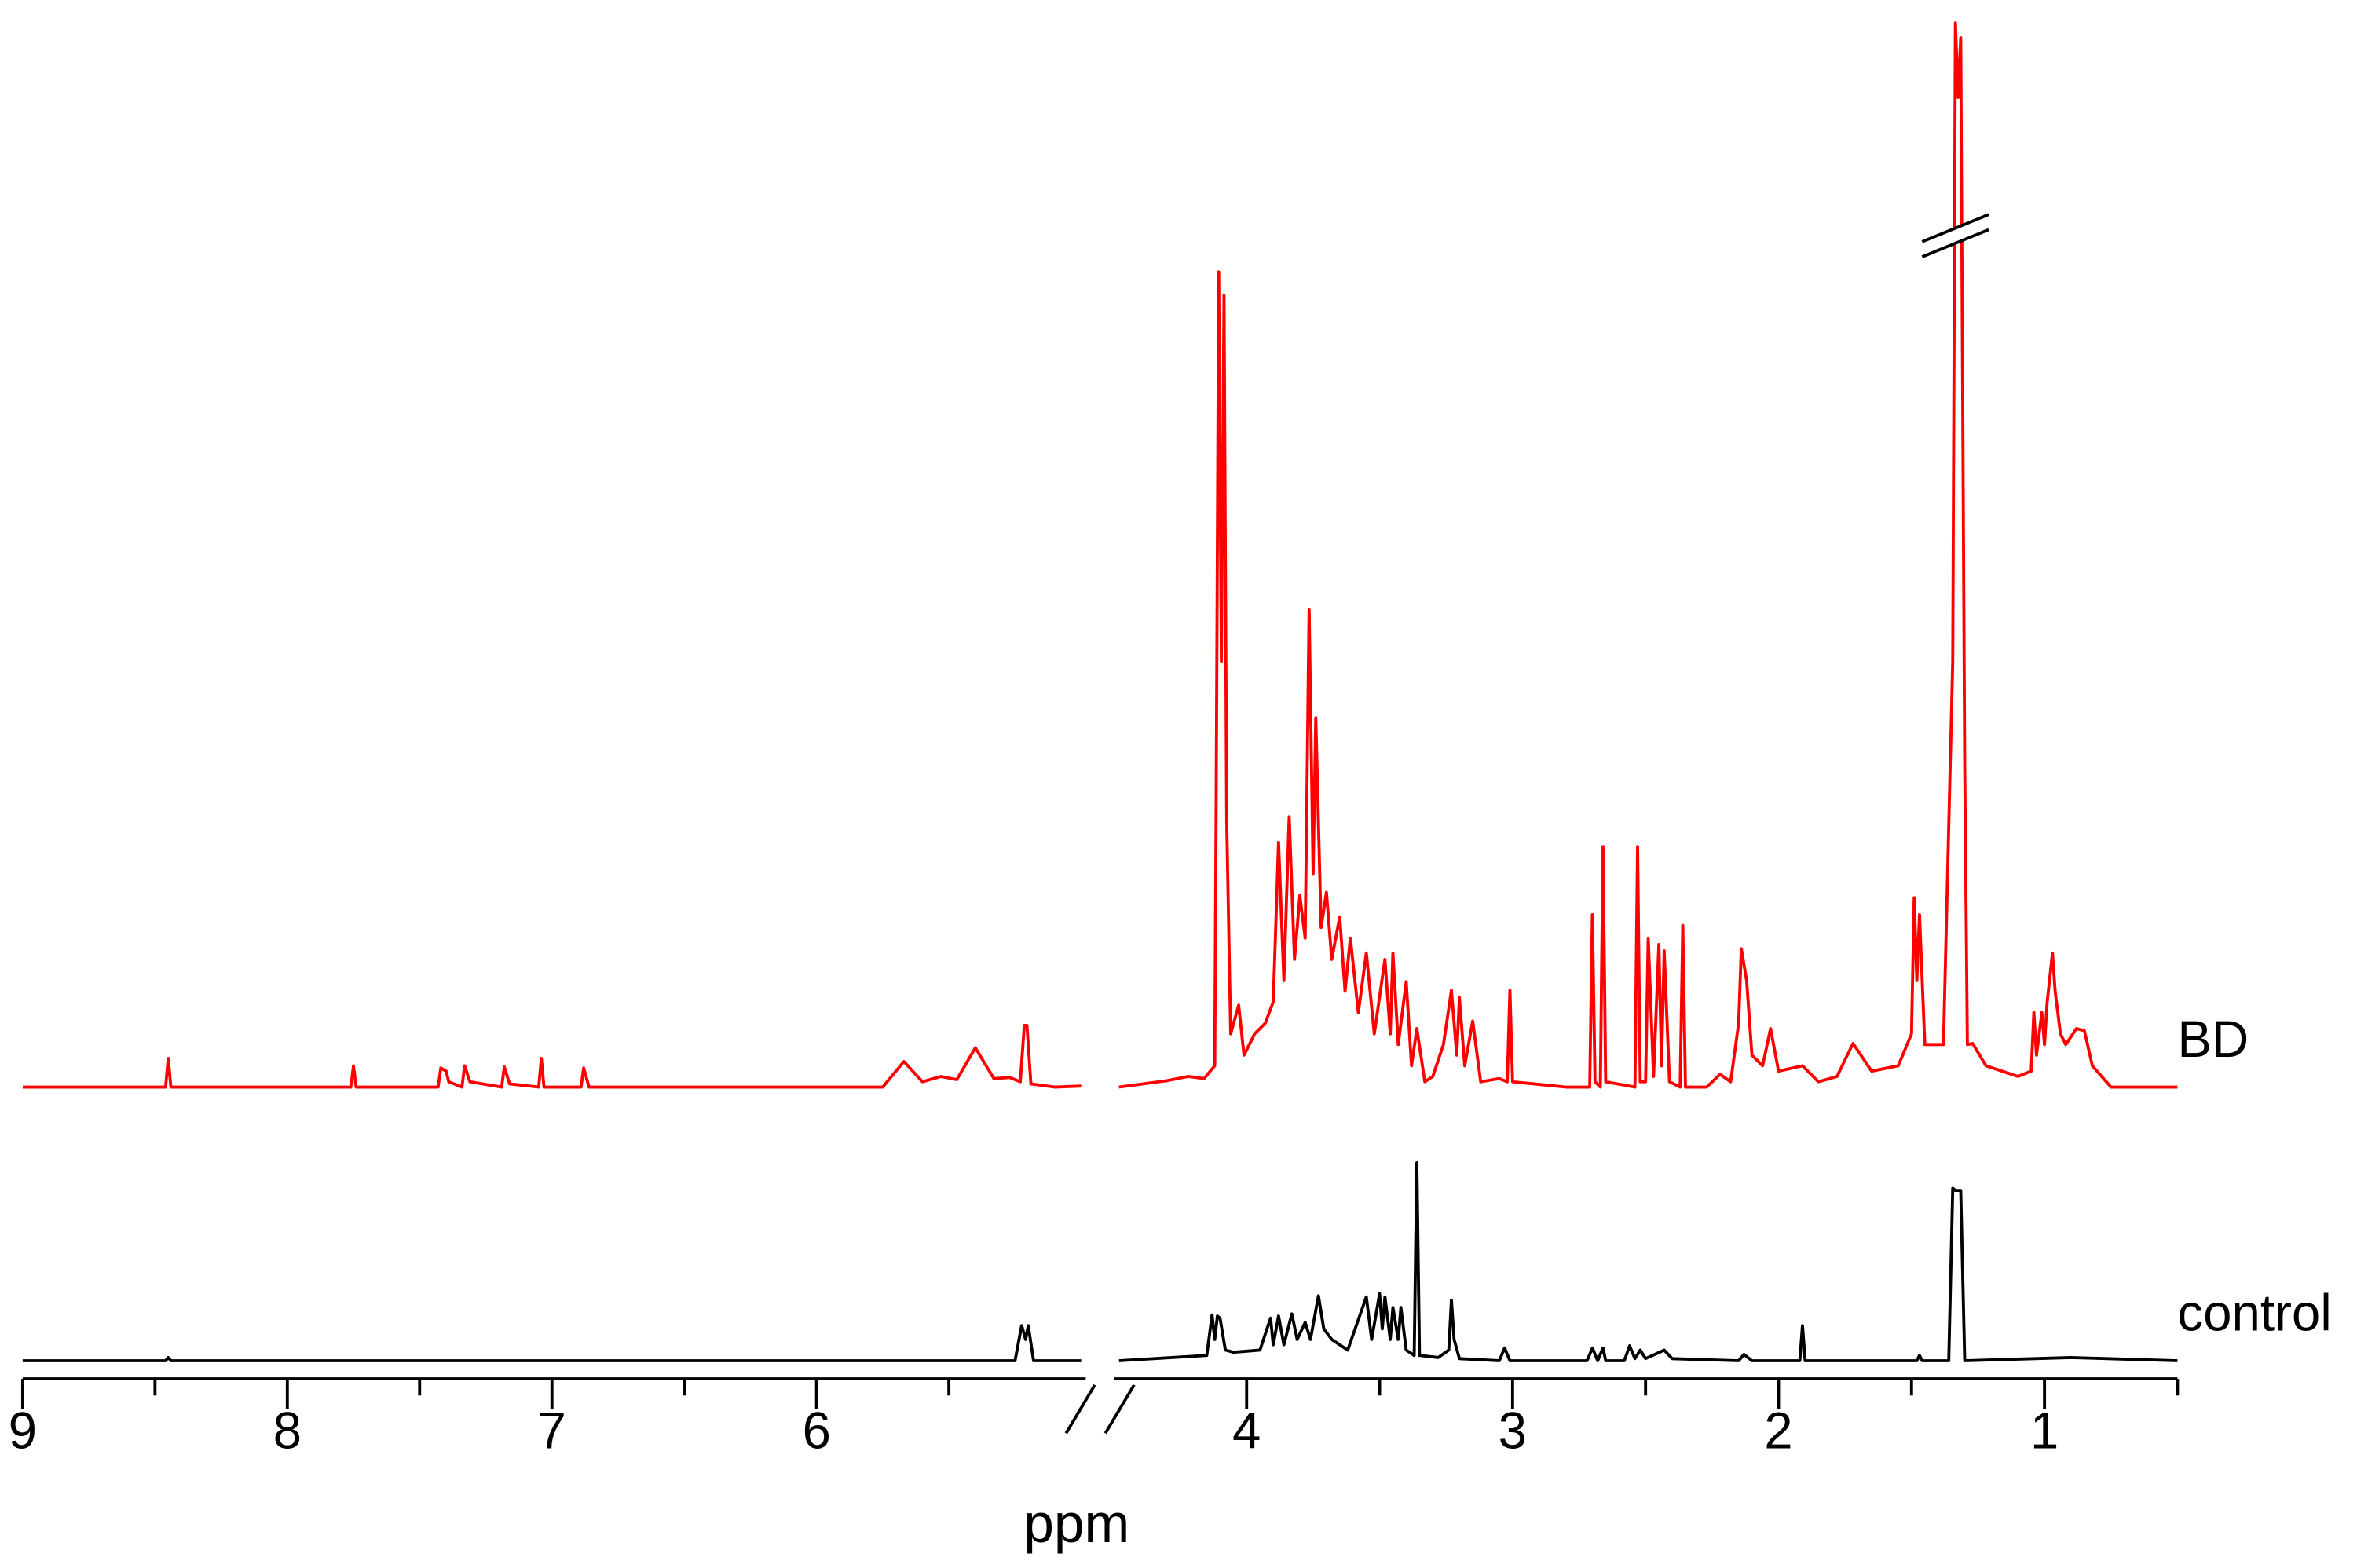 The image size is (2368, 1568). I want to click on spectrum-line, so click(1100, 1261).